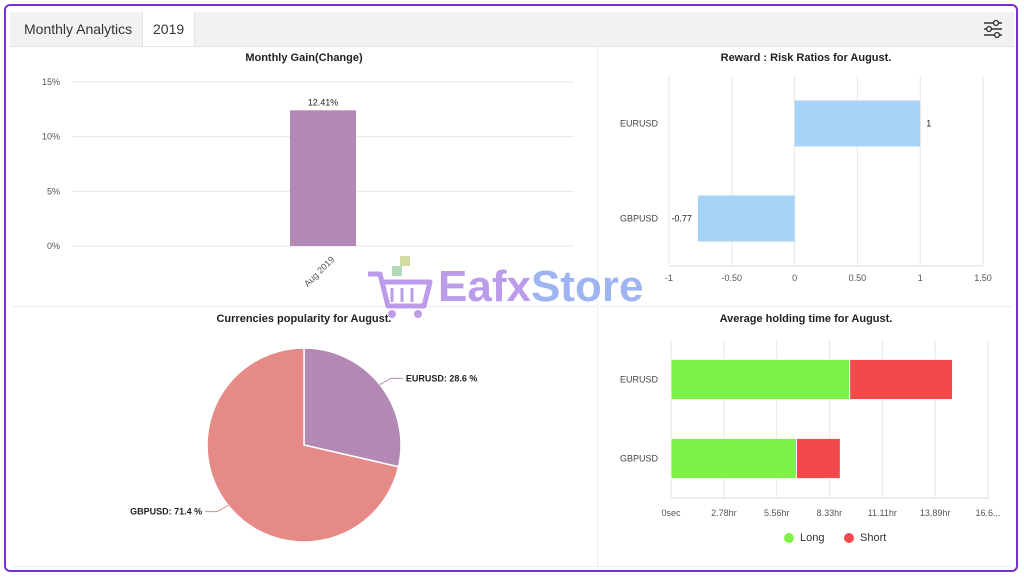 This screenshot has width=1024, height=578. What do you see at coordinates (512, 29) in the screenshot?
I see `analytics-header: Monthly Analytics 2019` at bounding box center [512, 29].